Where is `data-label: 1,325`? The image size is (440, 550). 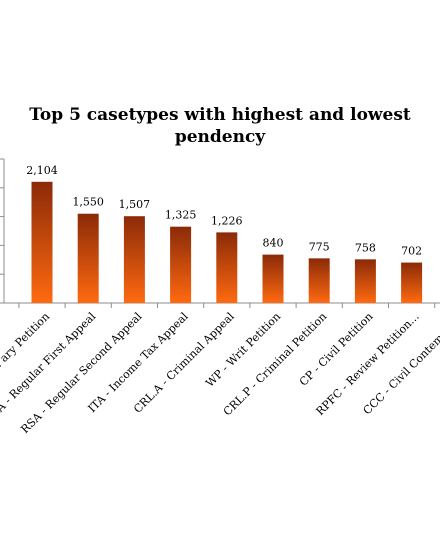 data-label: 1,325 is located at coordinates (181, 215).